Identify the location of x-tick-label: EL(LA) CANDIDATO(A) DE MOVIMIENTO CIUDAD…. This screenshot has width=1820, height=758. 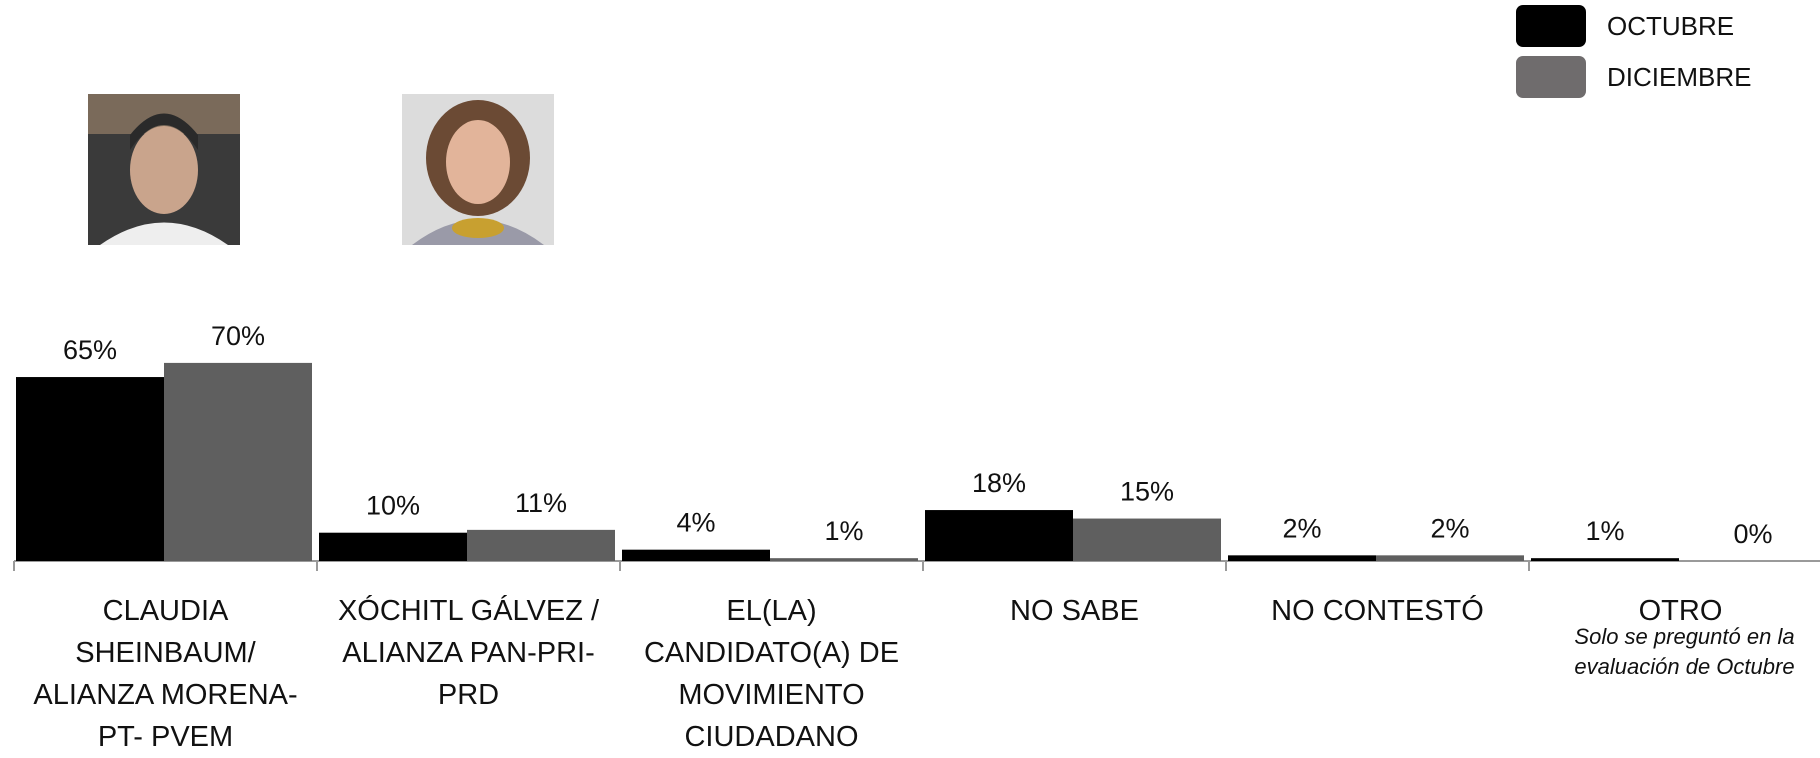
(772, 674).